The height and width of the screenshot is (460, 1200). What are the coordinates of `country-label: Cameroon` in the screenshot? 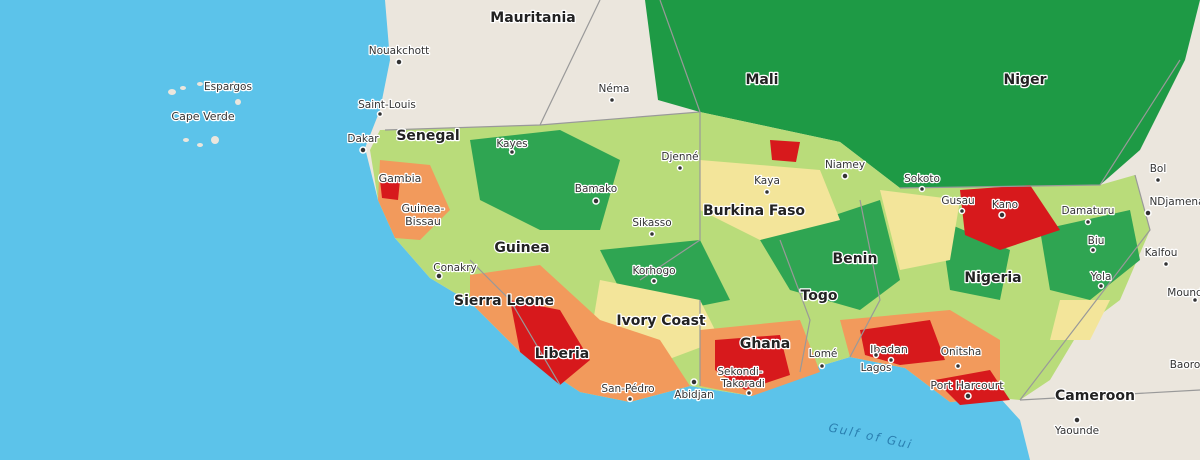 It's located at (1095, 396).